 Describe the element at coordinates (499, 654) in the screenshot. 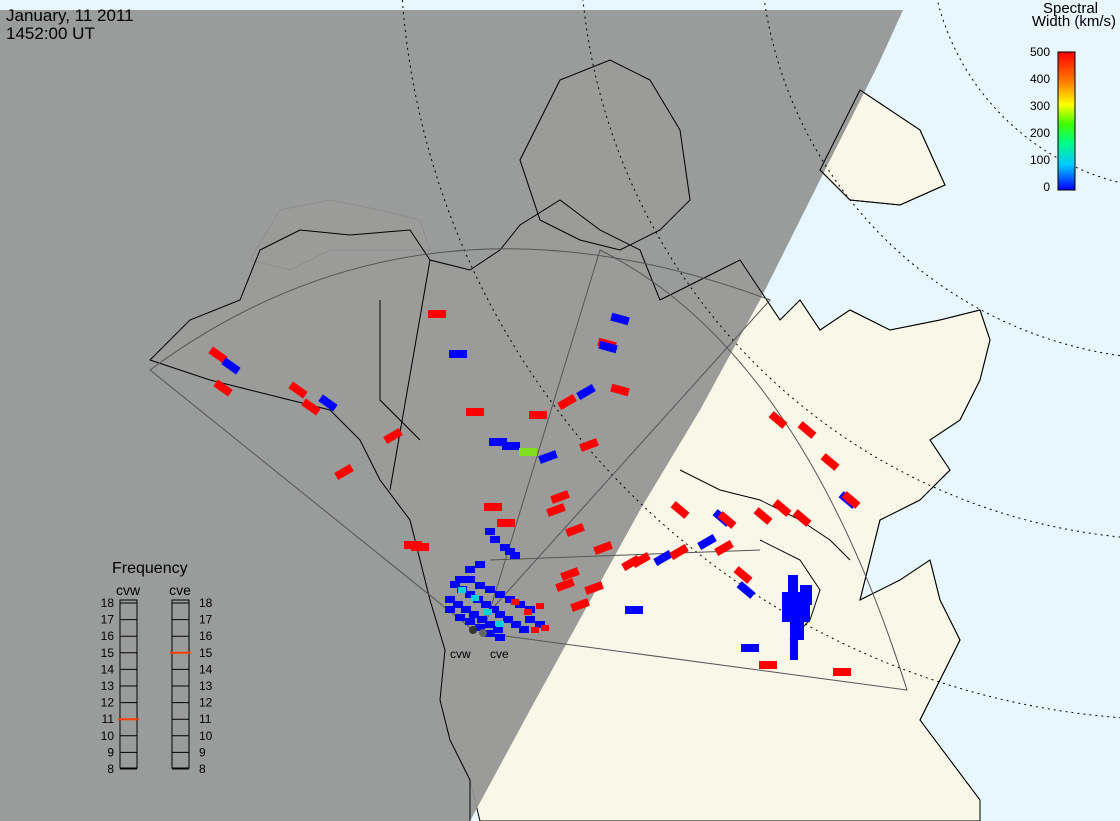

I see `radar-label-cve: cve` at that location.